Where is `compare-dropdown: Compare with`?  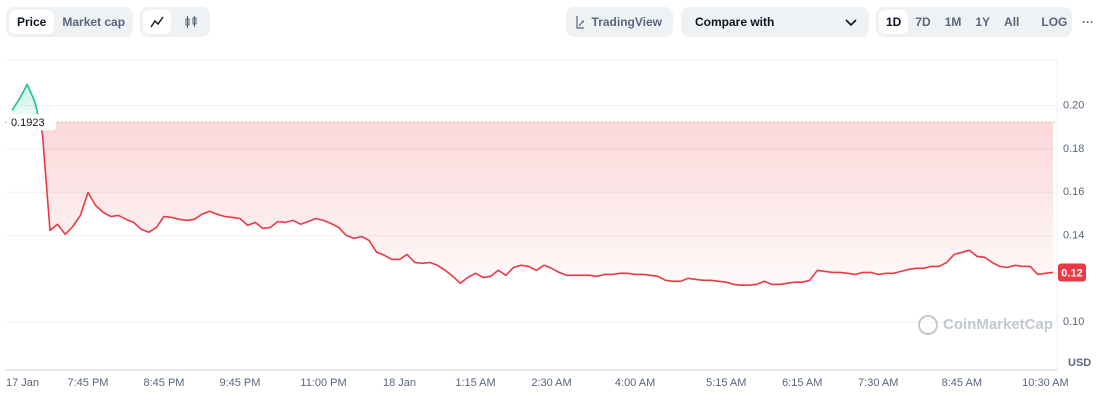 compare-dropdown: Compare with is located at coordinates (775, 22).